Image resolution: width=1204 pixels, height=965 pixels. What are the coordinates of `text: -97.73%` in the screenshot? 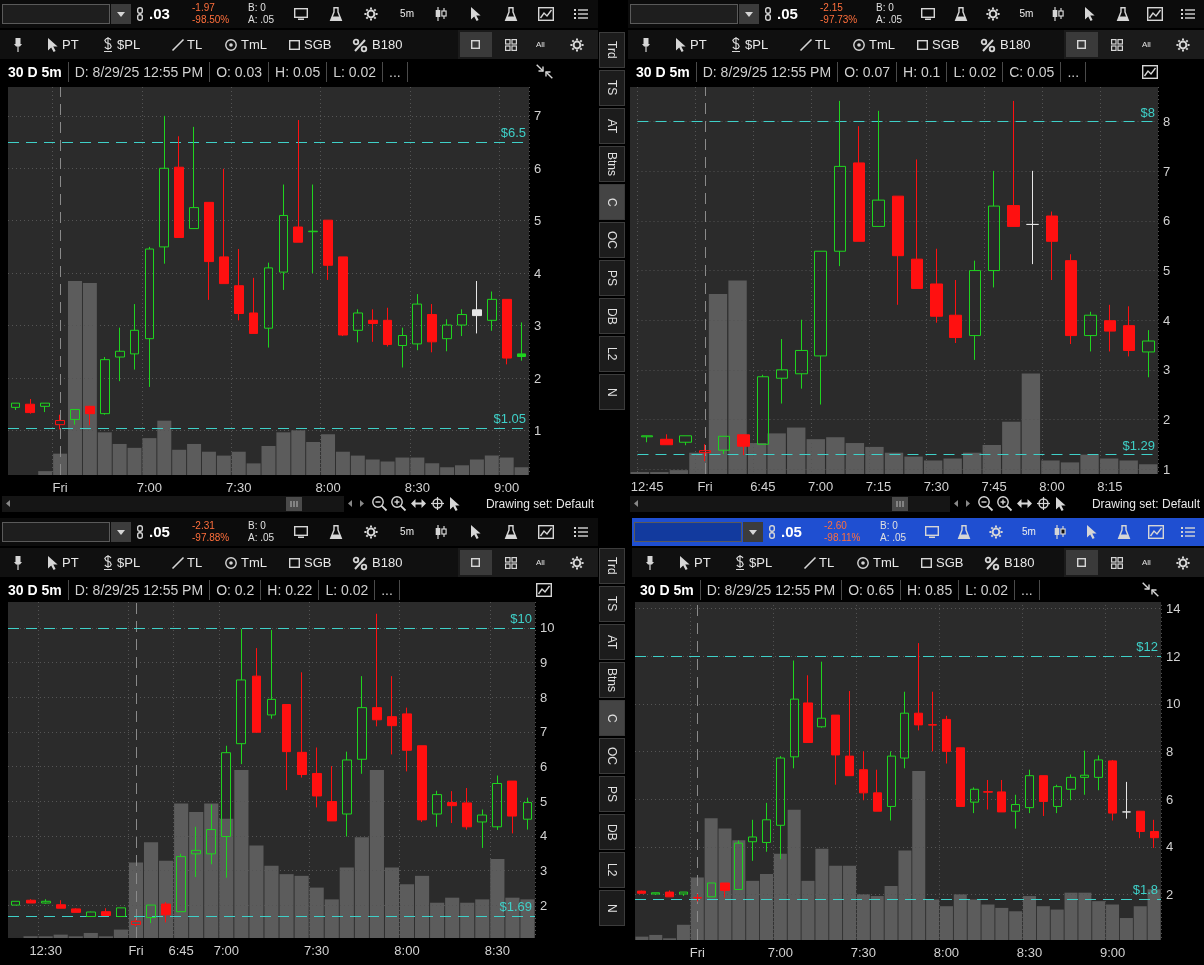 It's located at (839, 19).